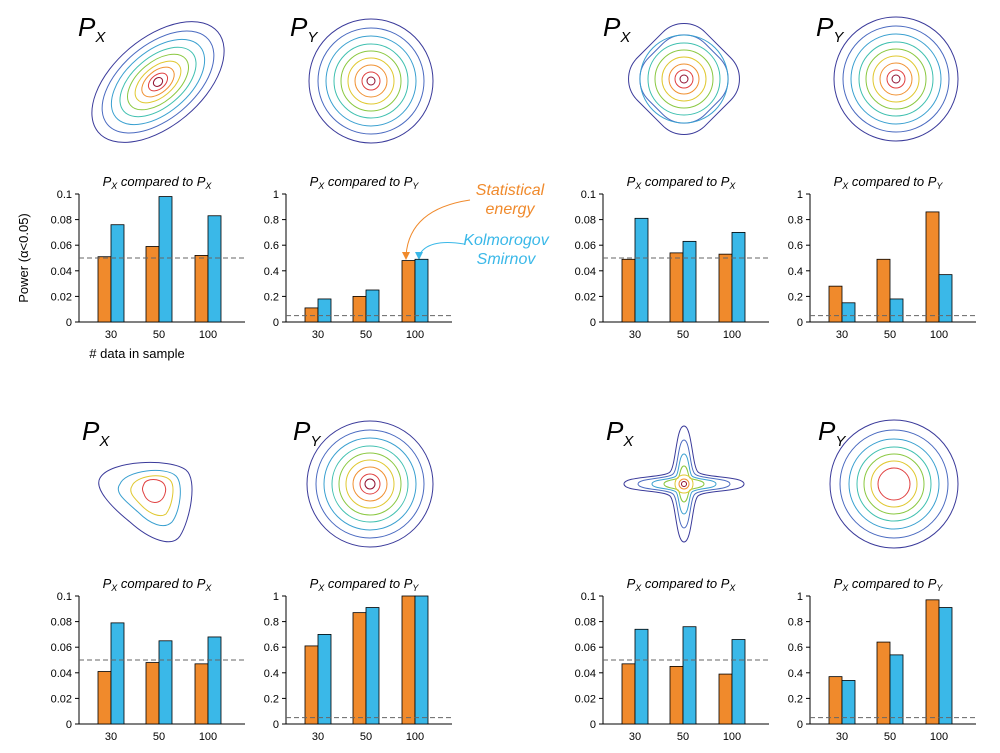  Describe the element at coordinates (507, 259) in the screenshot. I see `legend-ks-line2: Smirnov` at that location.